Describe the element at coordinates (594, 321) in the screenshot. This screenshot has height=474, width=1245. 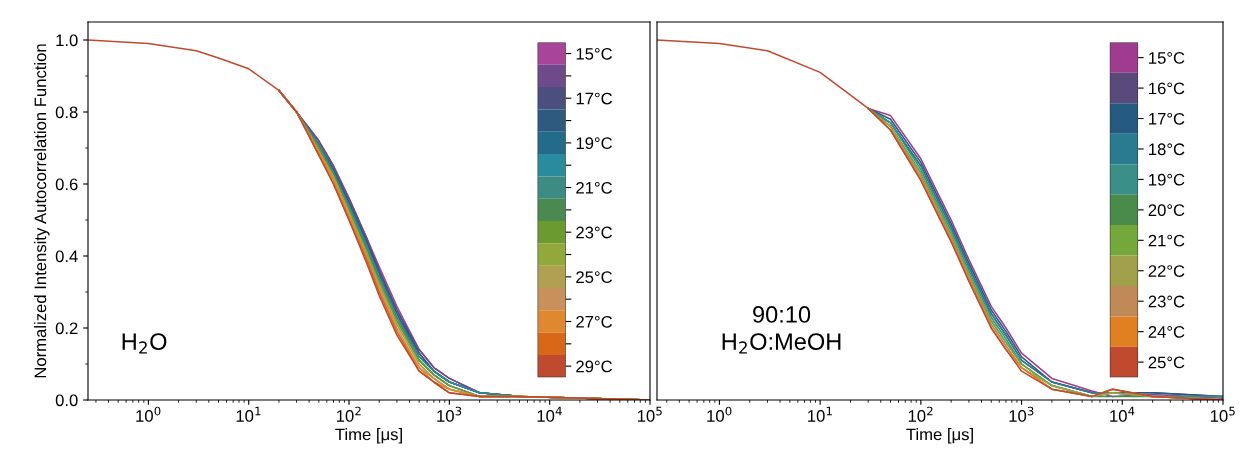
I see `legend-label: 27°C` at that location.